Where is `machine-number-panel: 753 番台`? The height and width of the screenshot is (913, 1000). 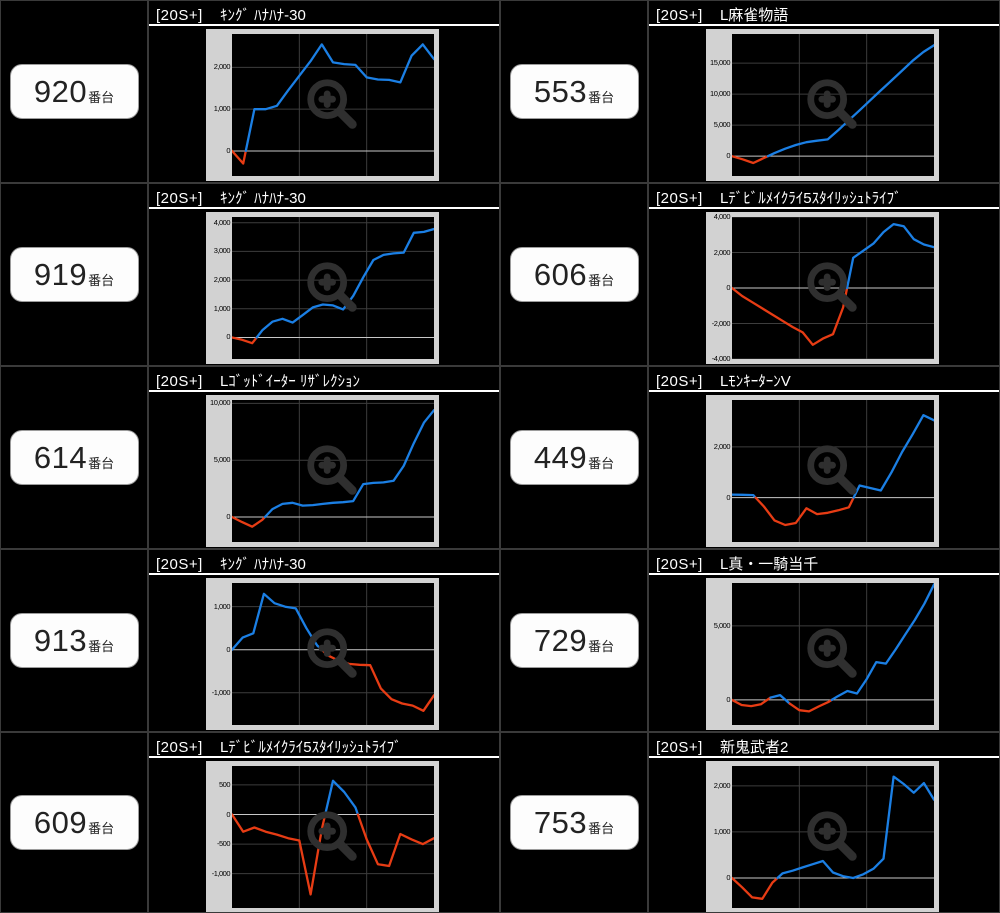
machine-number-panel: 753 番台 is located at coordinates (575, 822).